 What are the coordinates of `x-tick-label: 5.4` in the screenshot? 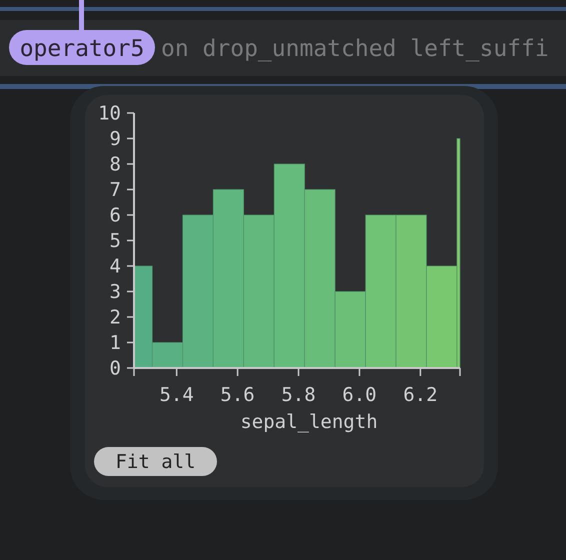 It's located at (176, 395).